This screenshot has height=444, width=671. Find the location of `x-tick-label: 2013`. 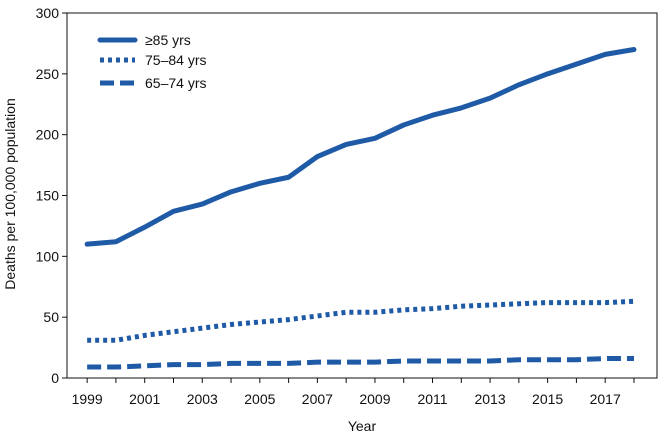

x-tick-label: 2013 is located at coordinates (489, 399).